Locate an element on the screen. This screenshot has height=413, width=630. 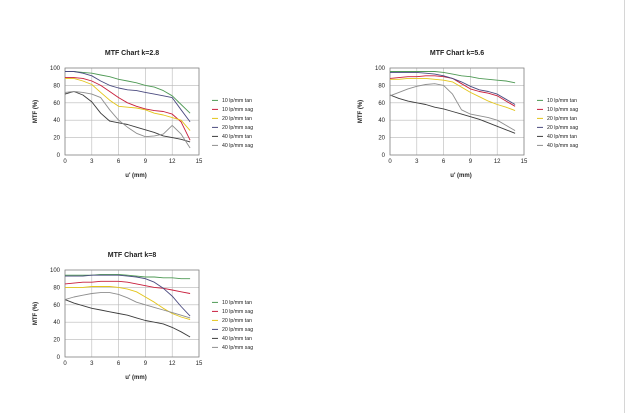
chart-title: MTF Chart k=8 is located at coordinates (132, 255).